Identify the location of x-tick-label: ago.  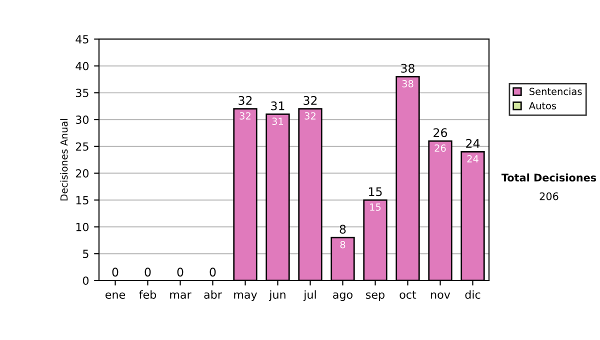
(342, 296).